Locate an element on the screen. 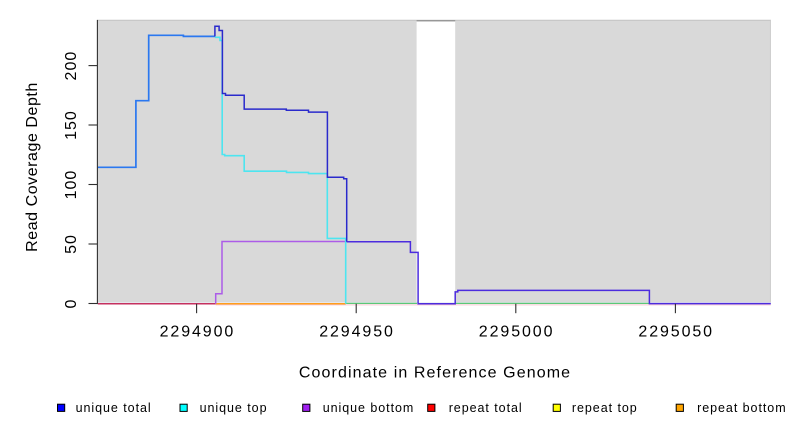 This screenshot has width=792, height=437. svg-text: 2294950 is located at coordinates (357, 331).